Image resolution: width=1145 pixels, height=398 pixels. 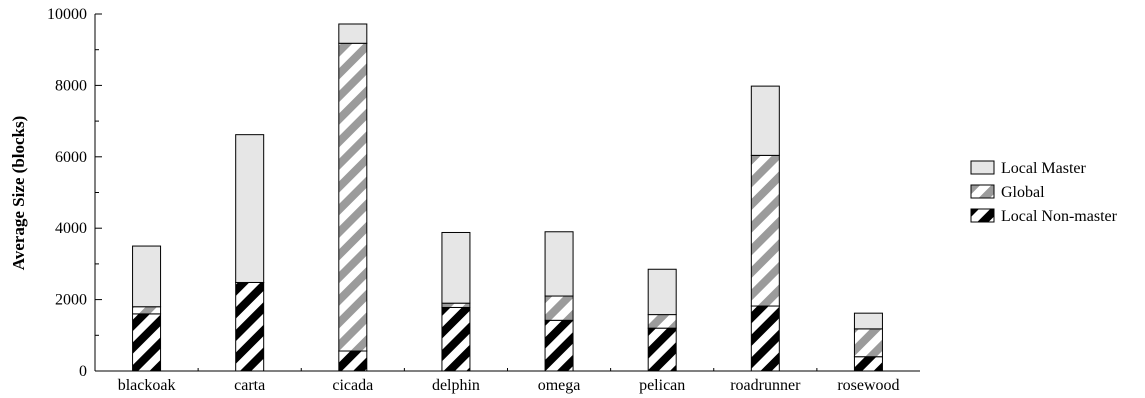 I want to click on bar-rosewood-local-non-master, so click(x=868, y=364).